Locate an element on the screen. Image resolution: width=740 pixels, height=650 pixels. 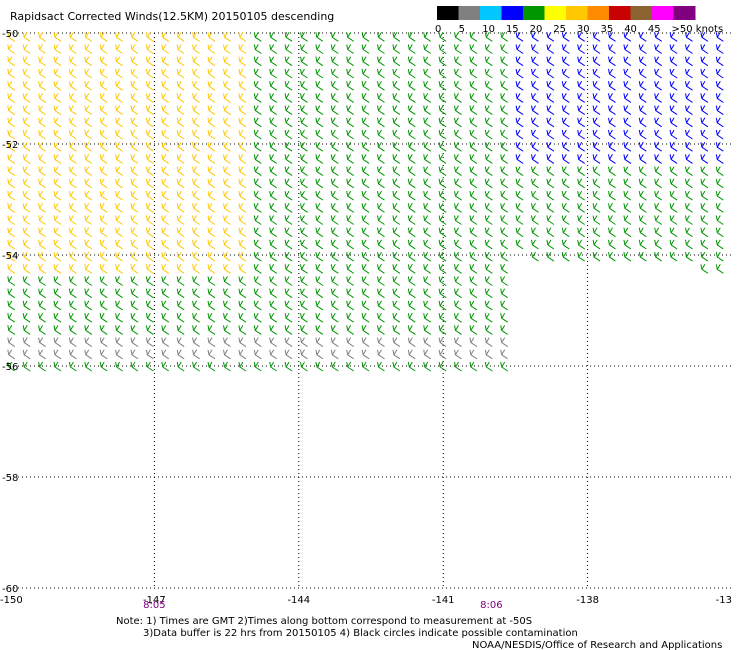
legend-swatch is located at coordinates (663, 13).